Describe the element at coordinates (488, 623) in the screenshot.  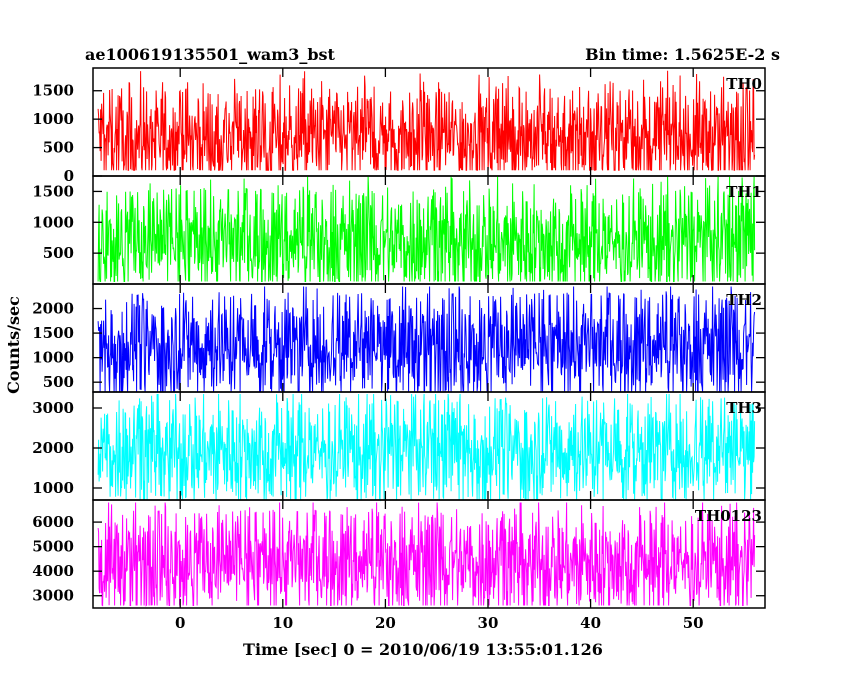
I see `x-tick-label: 30` at that location.